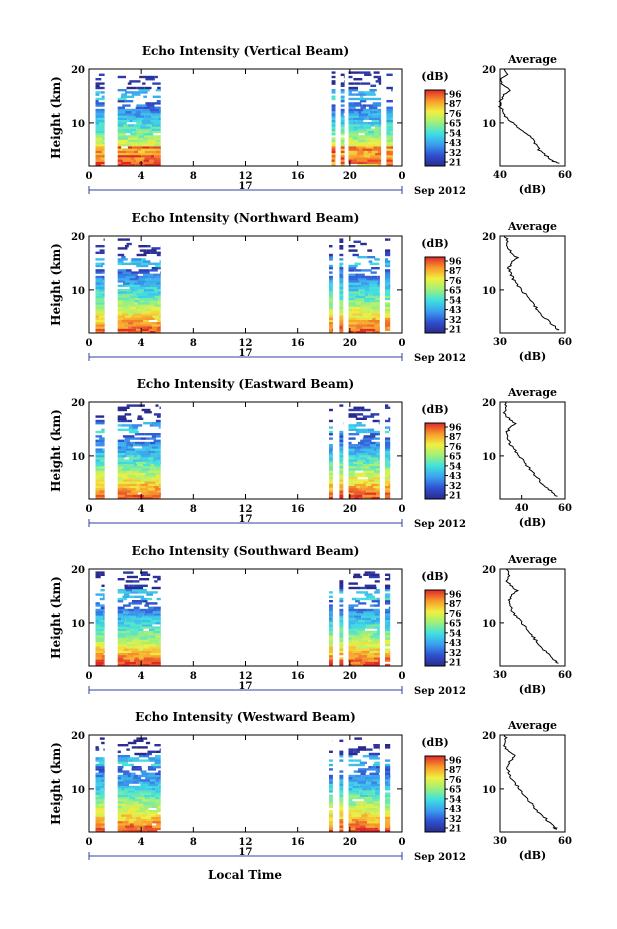 This screenshot has width=617, height=929. Describe the element at coordinates (245, 384) in the screenshot. I see `panel-title: Echo Intensity (Eastward Beam)` at that location.